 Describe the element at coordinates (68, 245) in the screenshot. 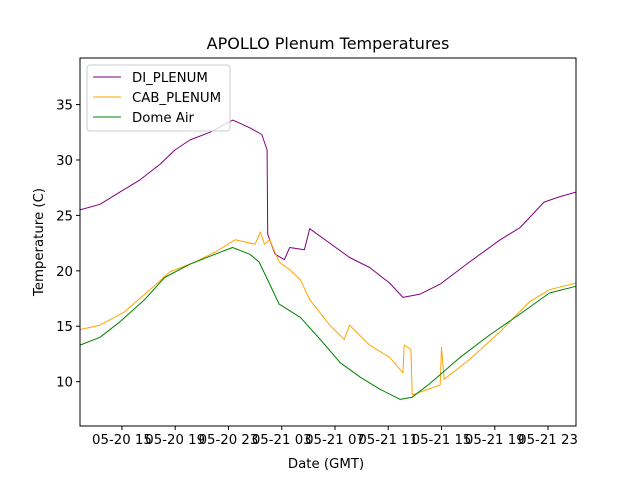

I see `y-axis: 10 15 20 25 30 35` at that location.